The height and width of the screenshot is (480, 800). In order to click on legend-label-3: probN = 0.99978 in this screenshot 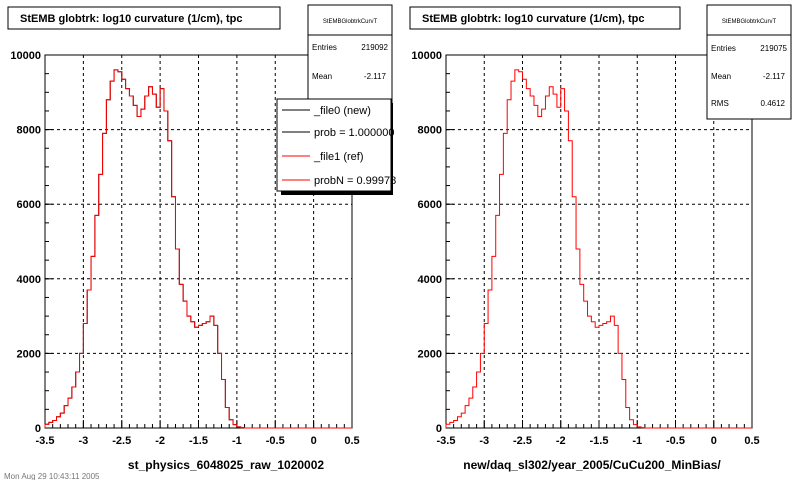, I will do `click(355, 181)`.